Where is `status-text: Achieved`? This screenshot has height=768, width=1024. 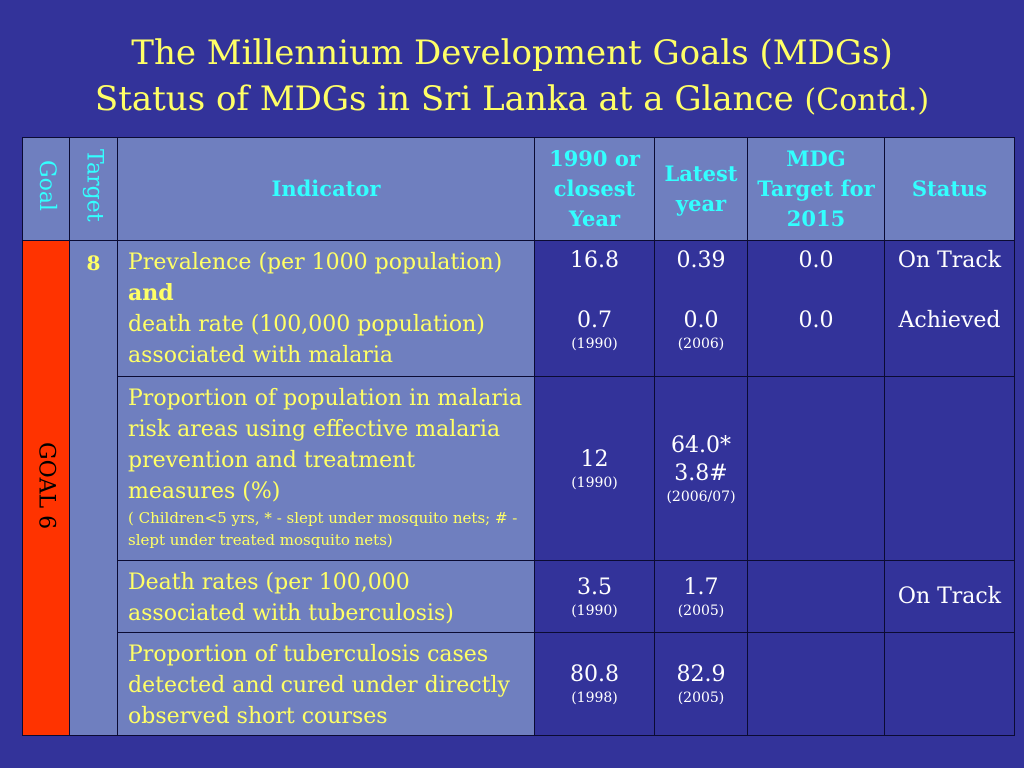
status-text: Achieved is located at coordinates (949, 320).